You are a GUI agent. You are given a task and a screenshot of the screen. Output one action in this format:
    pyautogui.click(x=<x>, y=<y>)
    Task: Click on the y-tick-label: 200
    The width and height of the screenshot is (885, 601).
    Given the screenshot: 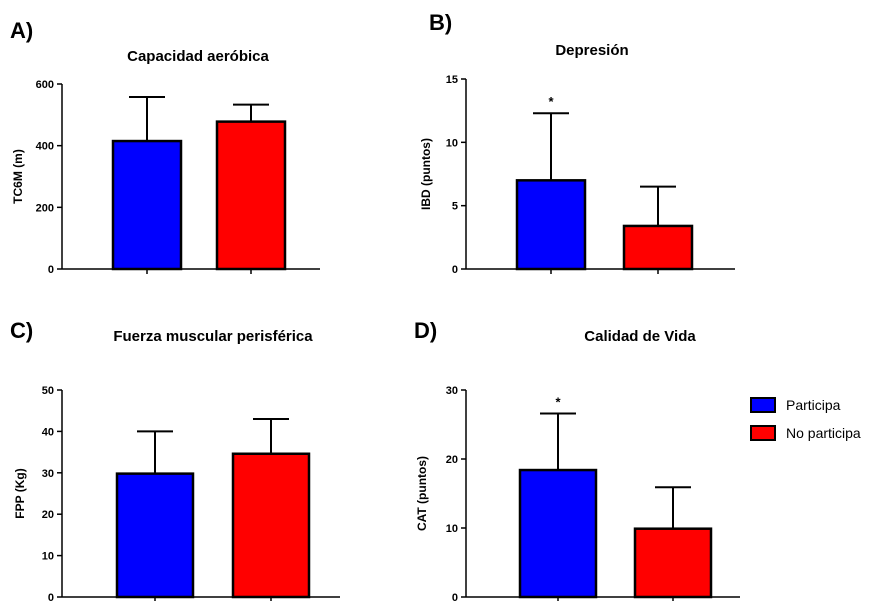 What is the action you would take?
    pyautogui.click(x=45, y=208)
    